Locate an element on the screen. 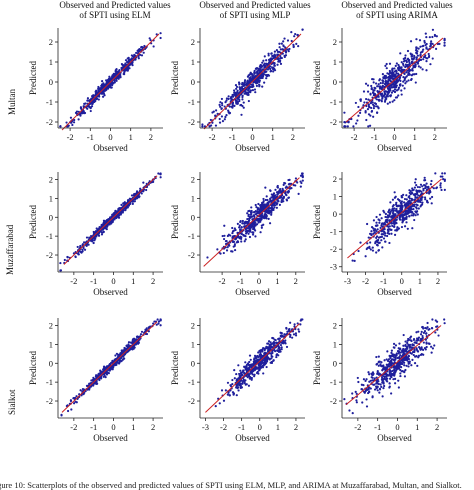  y-tick-label: 2 is located at coordinates (193, 180).